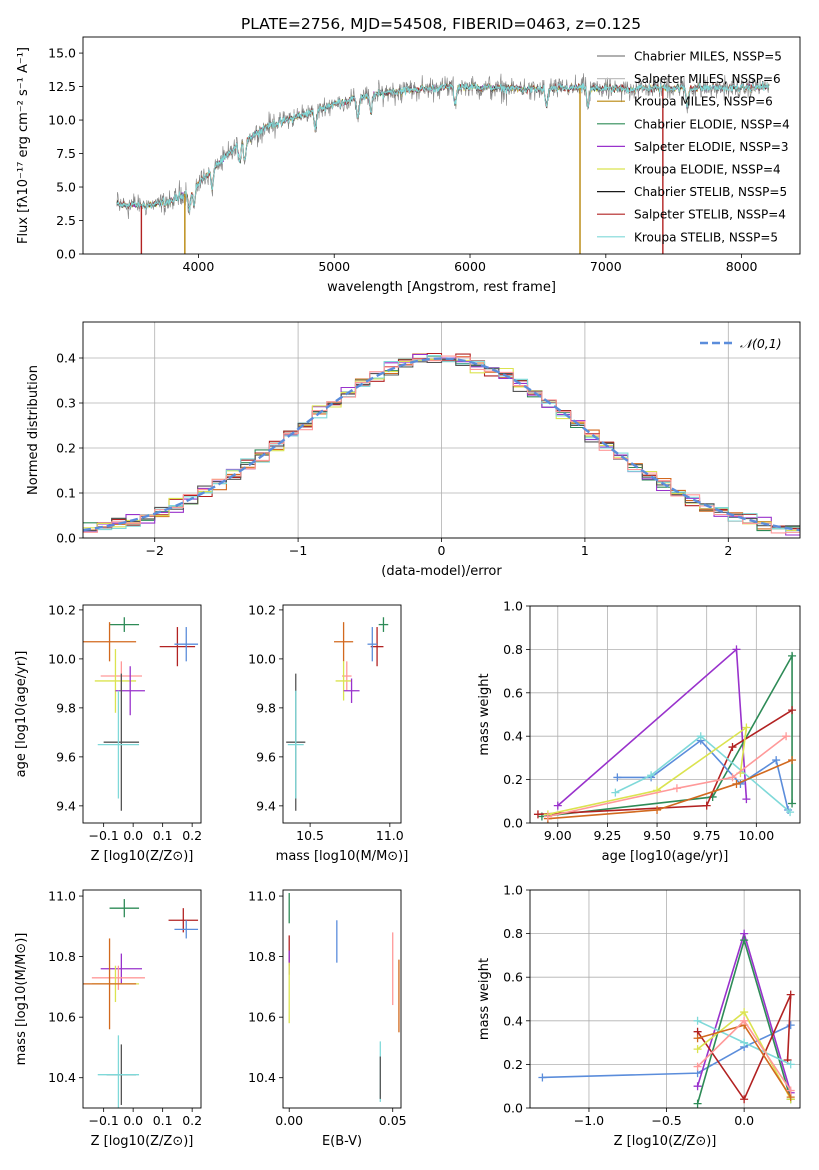 The image size is (819, 1170). What do you see at coordinates (23, 145) in the screenshot?
I see `y-axis-label: Flux [fλ10⁻¹⁷ erg cm⁻² s⁻¹ A⁻¹]` at bounding box center [23, 145].